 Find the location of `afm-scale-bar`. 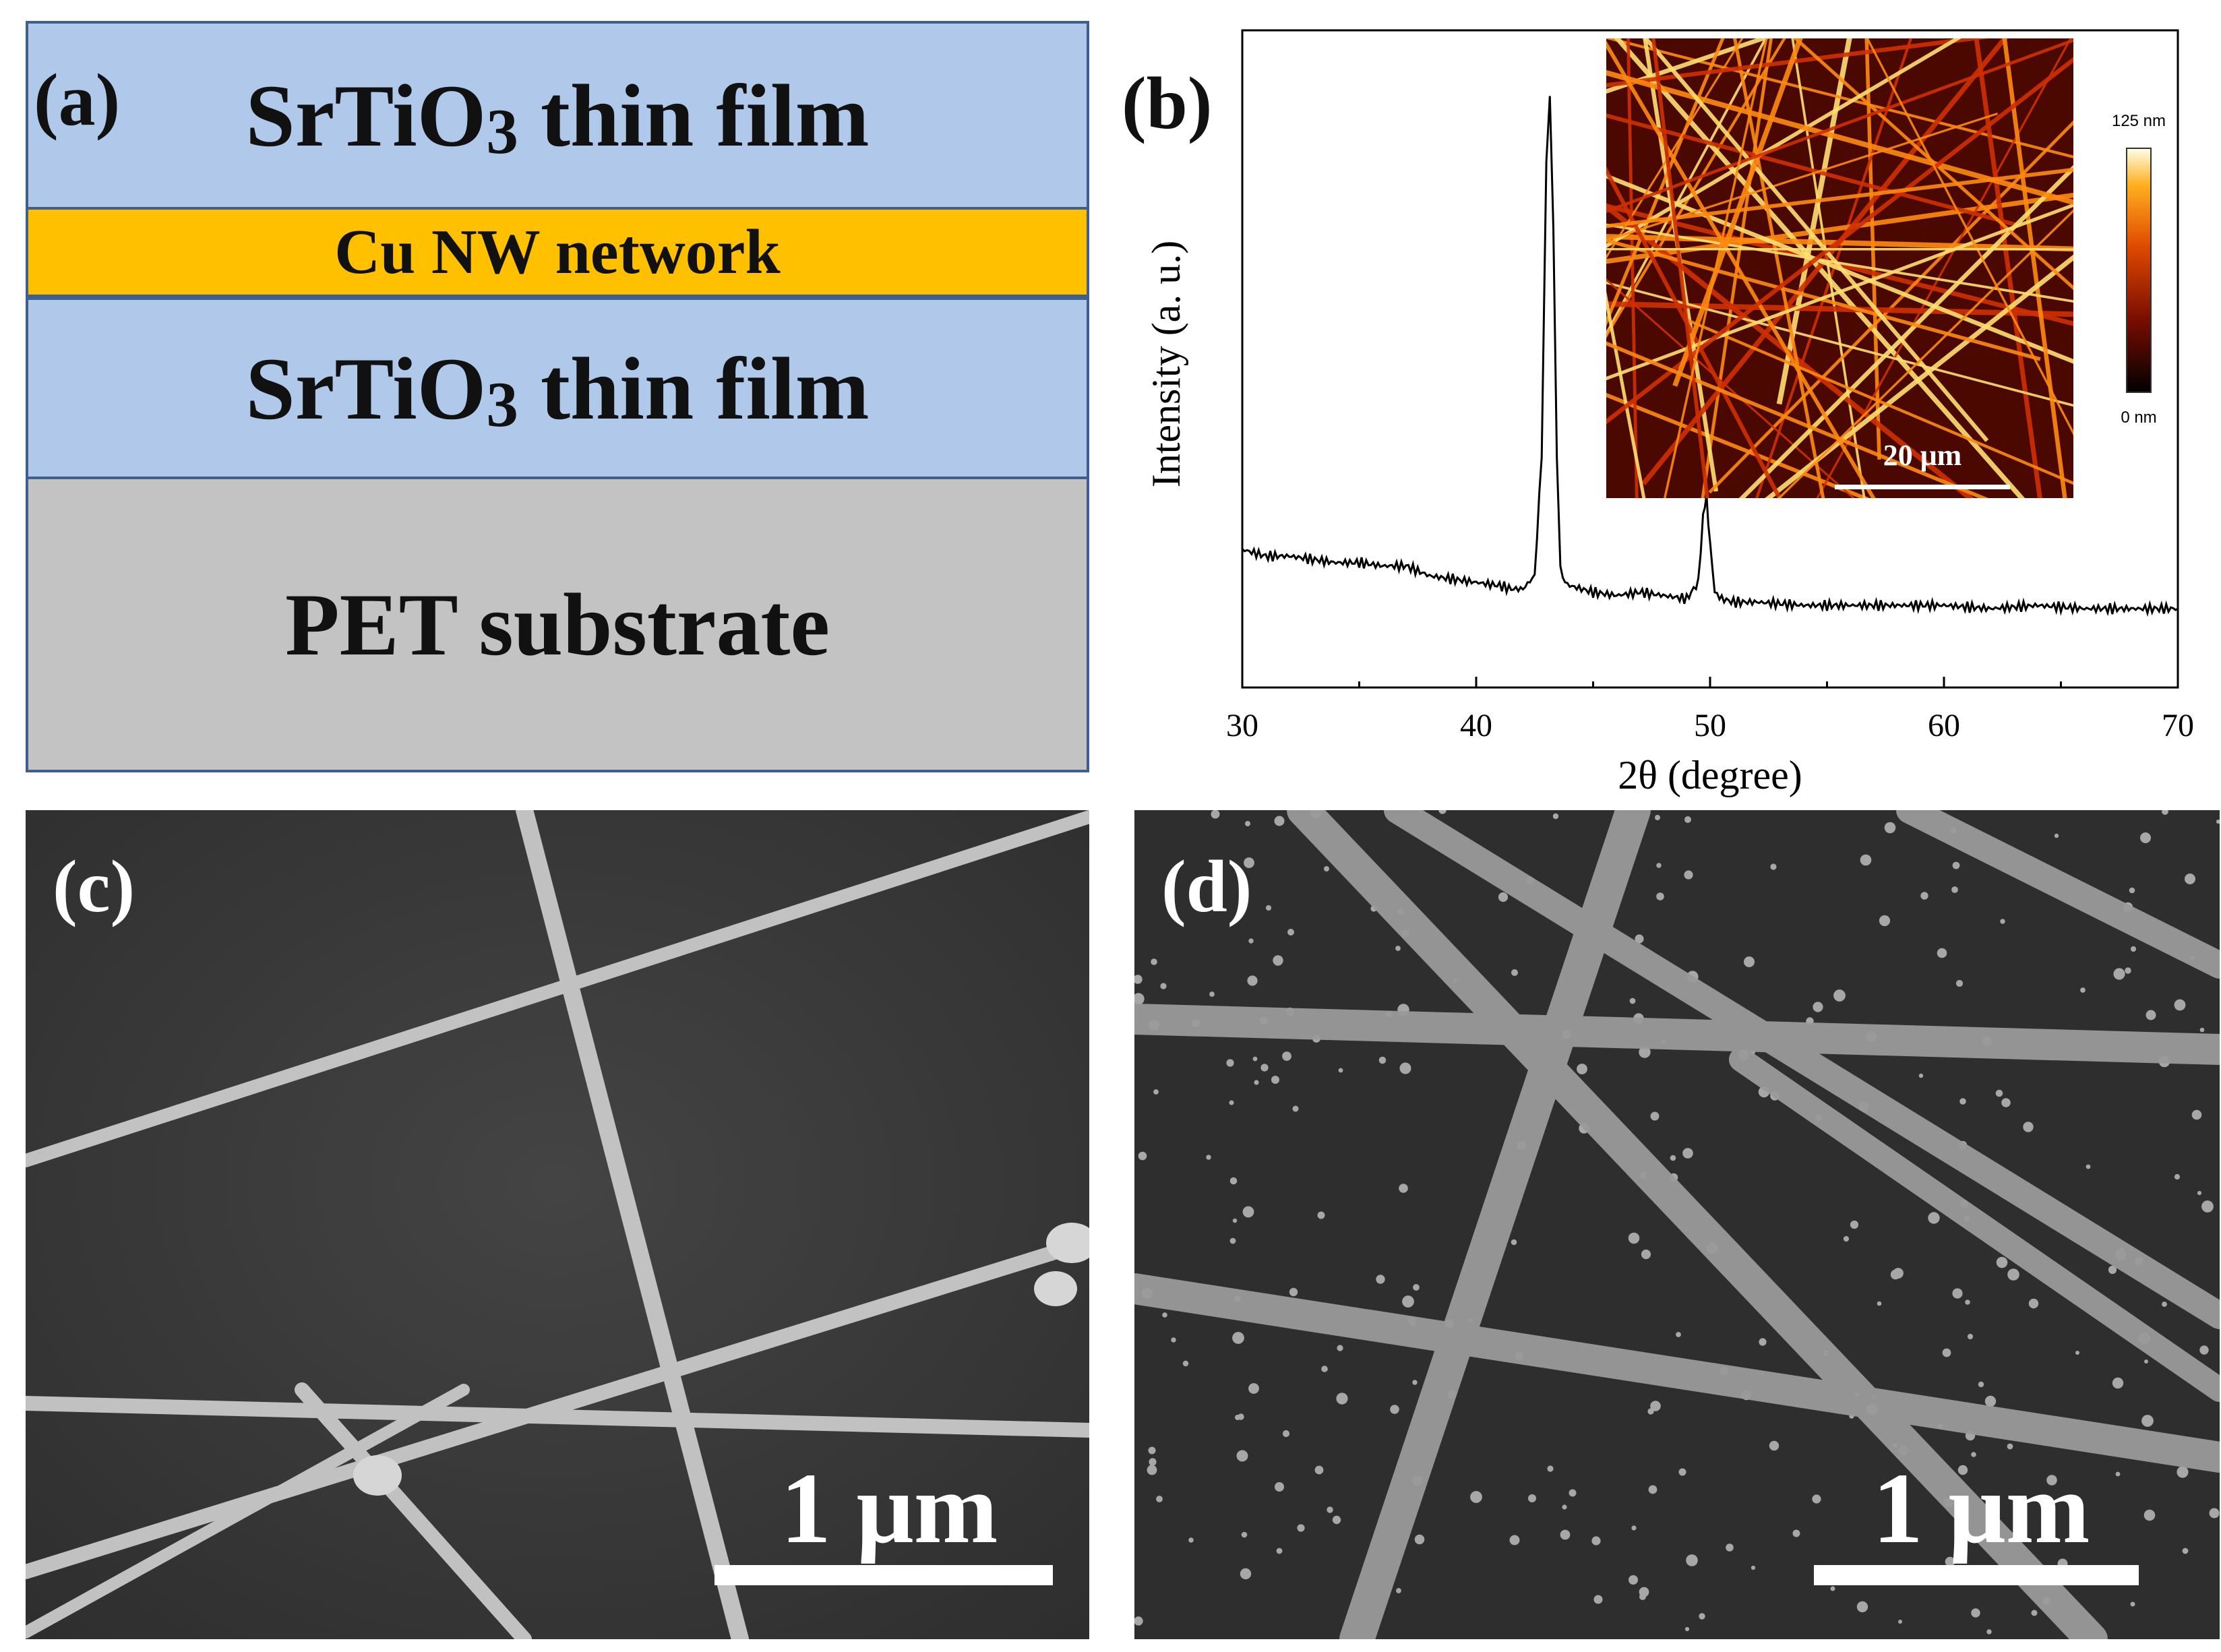

afm-scale-bar is located at coordinates (1922, 487).